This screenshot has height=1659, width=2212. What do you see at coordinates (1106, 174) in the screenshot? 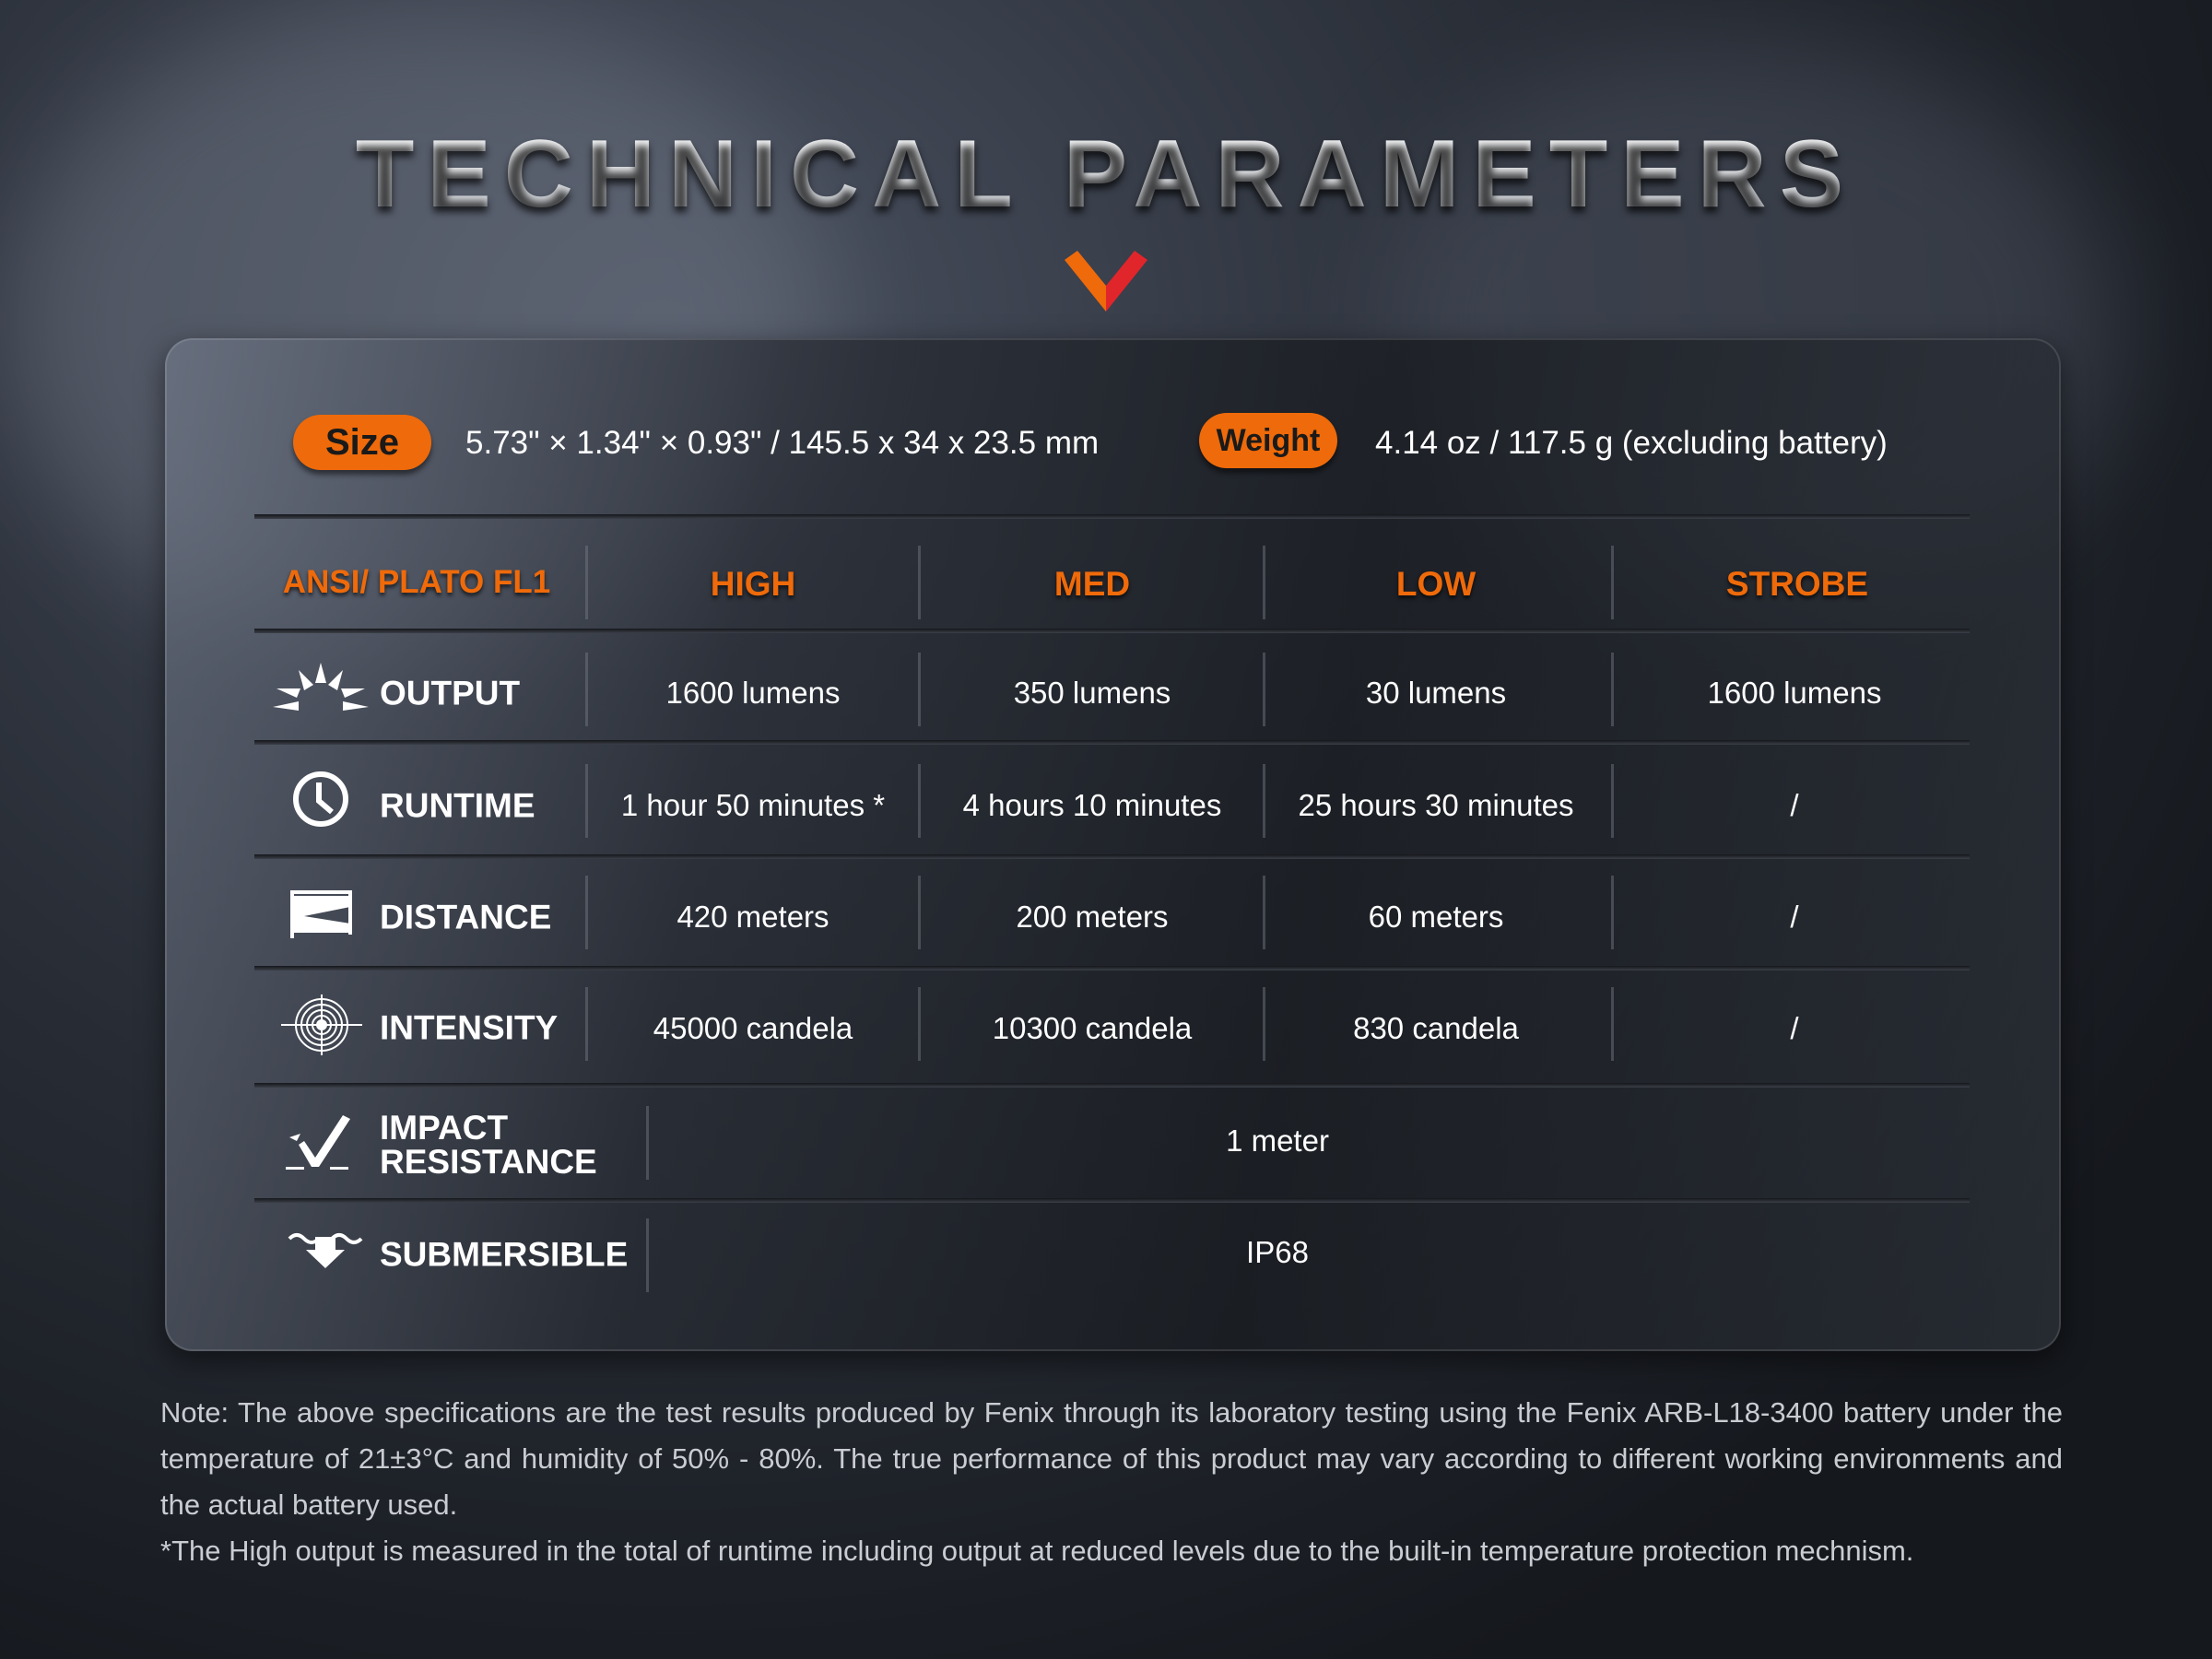
I see `page-title: TECHNICAL PARAMETERS` at bounding box center [1106, 174].